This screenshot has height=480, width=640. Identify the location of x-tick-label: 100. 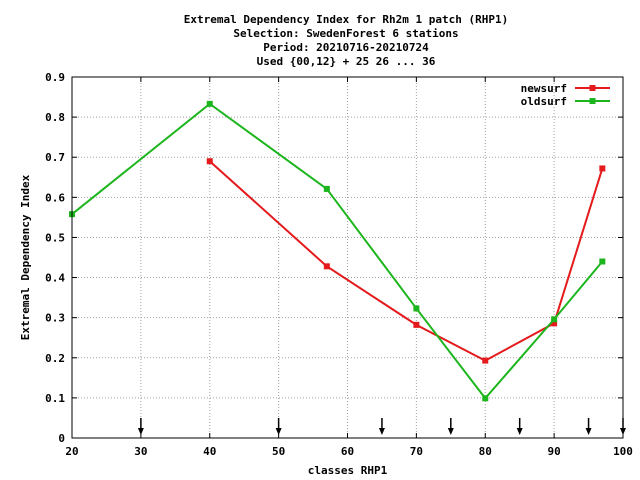
(623, 451).